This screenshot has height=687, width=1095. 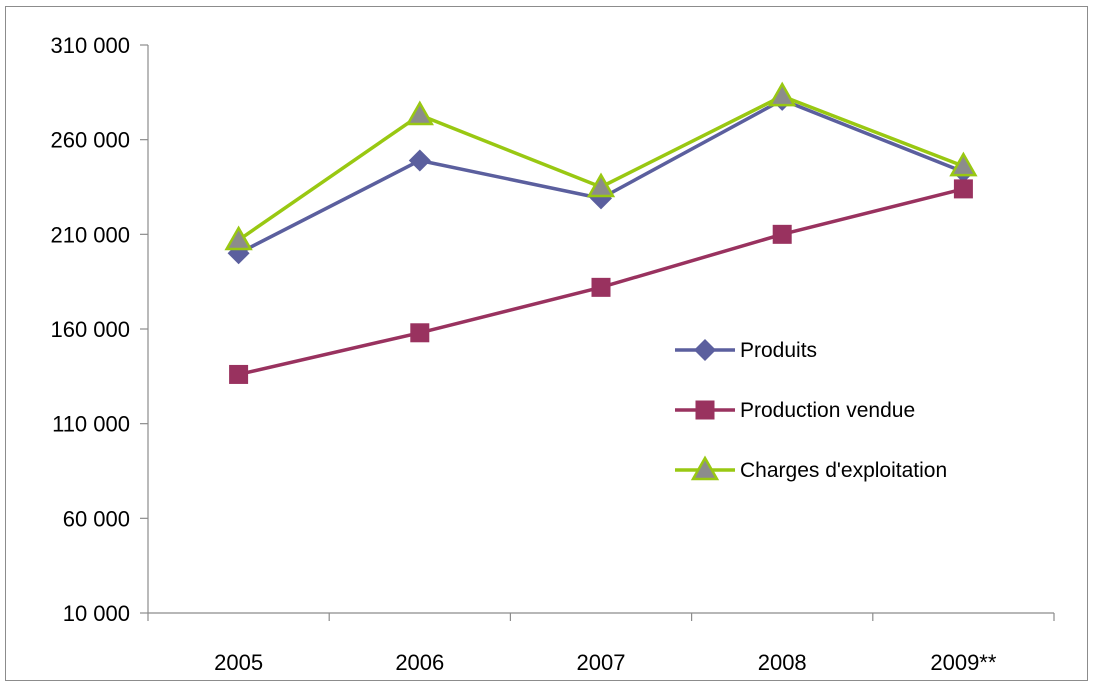 I want to click on legend-item: Production vendue, so click(x=795, y=410).